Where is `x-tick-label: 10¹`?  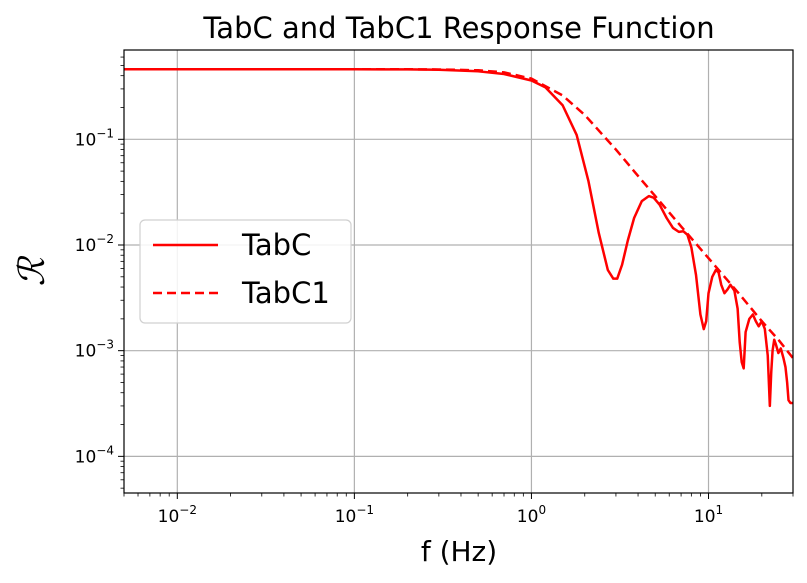
x-tick-label: 10¹ is located at coordinates (708, 515).